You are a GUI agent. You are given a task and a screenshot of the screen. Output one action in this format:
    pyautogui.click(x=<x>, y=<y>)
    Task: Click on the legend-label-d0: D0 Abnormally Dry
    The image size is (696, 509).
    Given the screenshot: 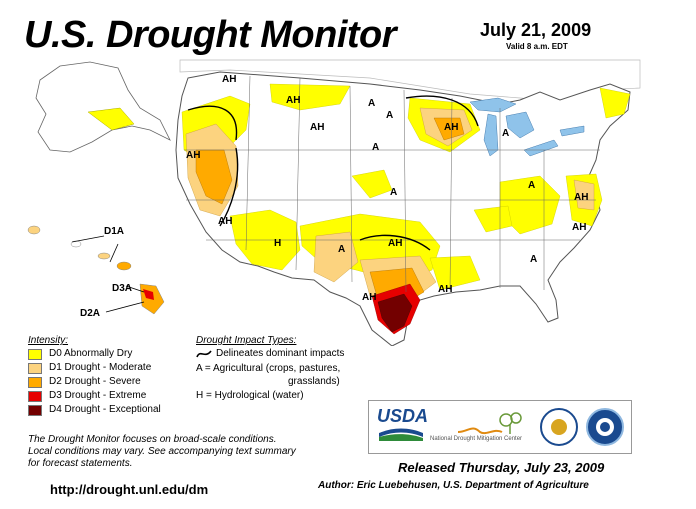 What is the action you would take?
    pyautogui.click(x=91, y=353)
    